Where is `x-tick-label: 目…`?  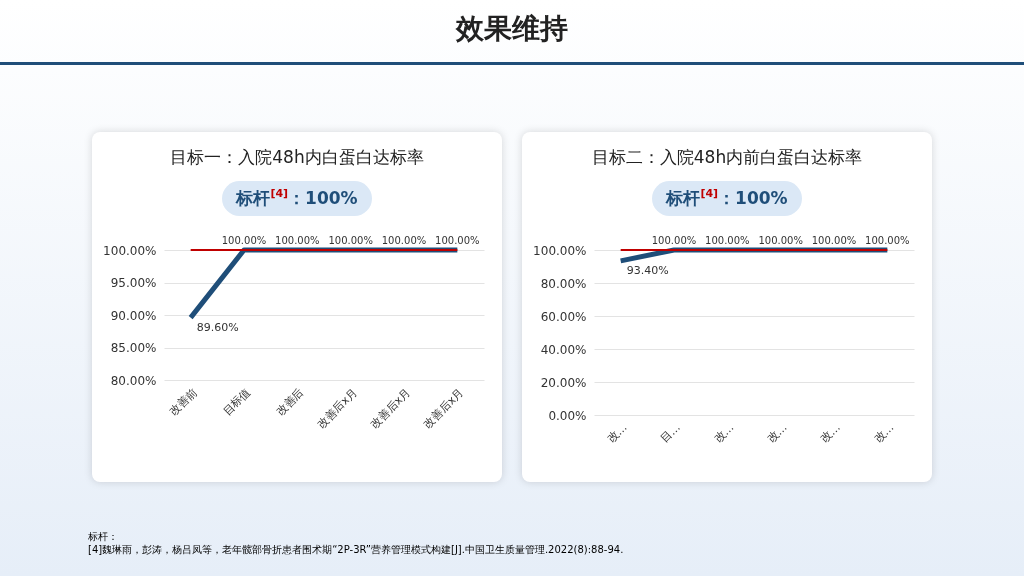
x-tick-label: 目… is located at coordinates (670, 433).